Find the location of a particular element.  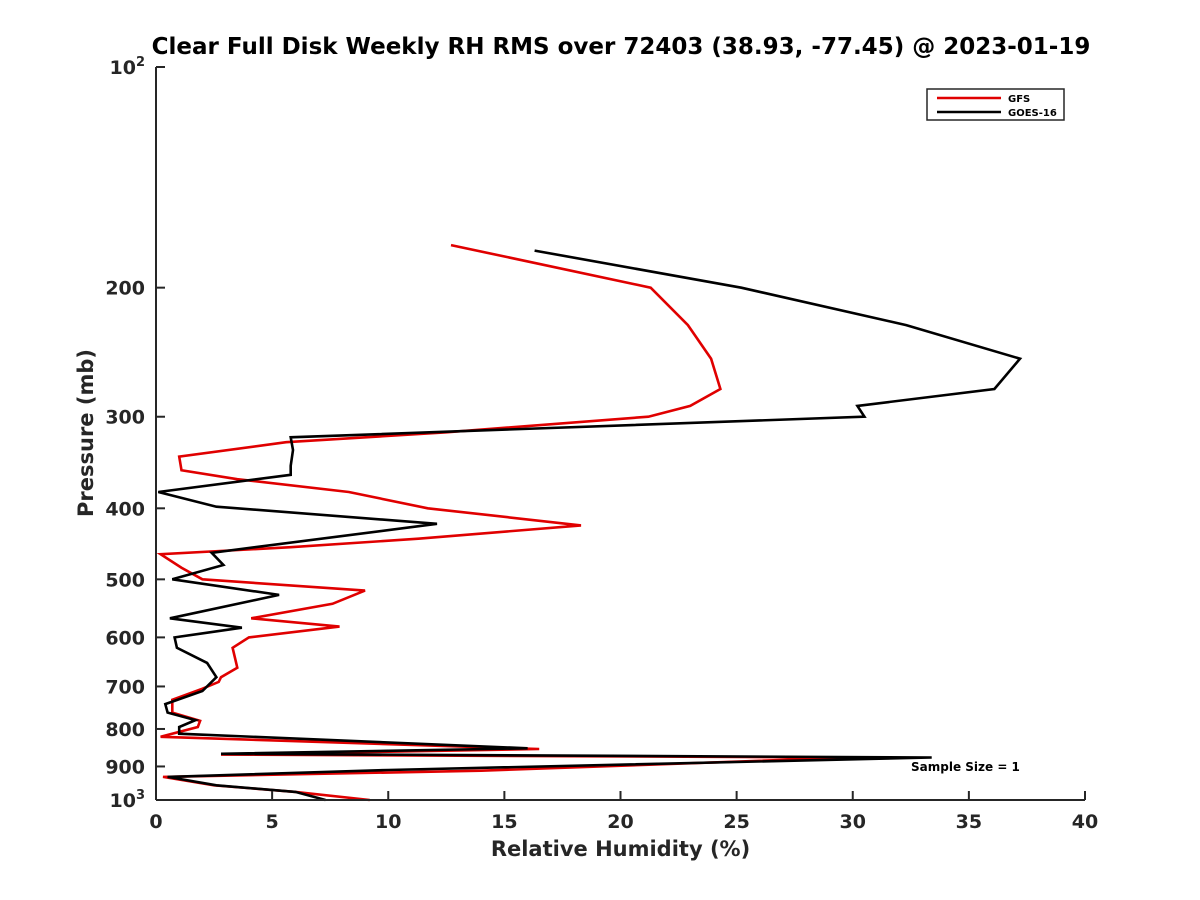

legend-box is located at coordinates (995, 104).